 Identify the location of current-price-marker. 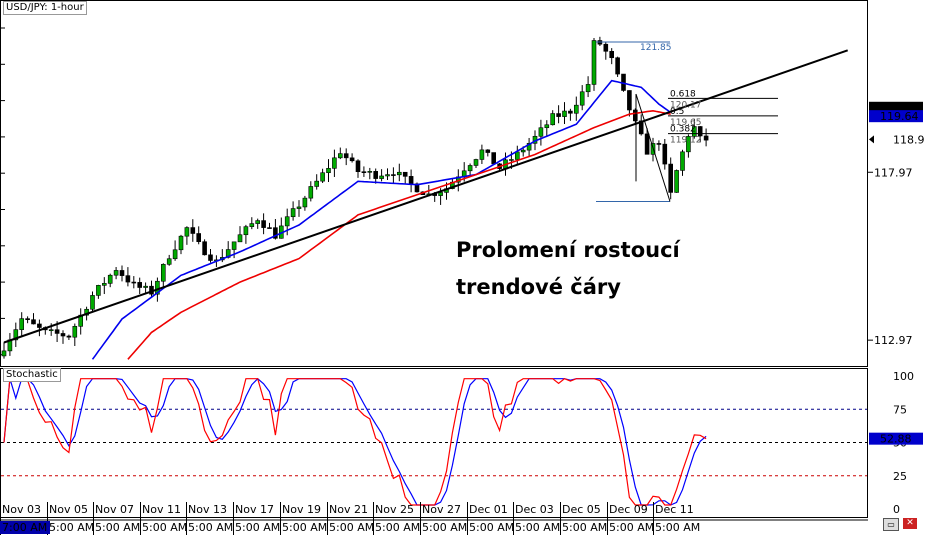
(871, 139).